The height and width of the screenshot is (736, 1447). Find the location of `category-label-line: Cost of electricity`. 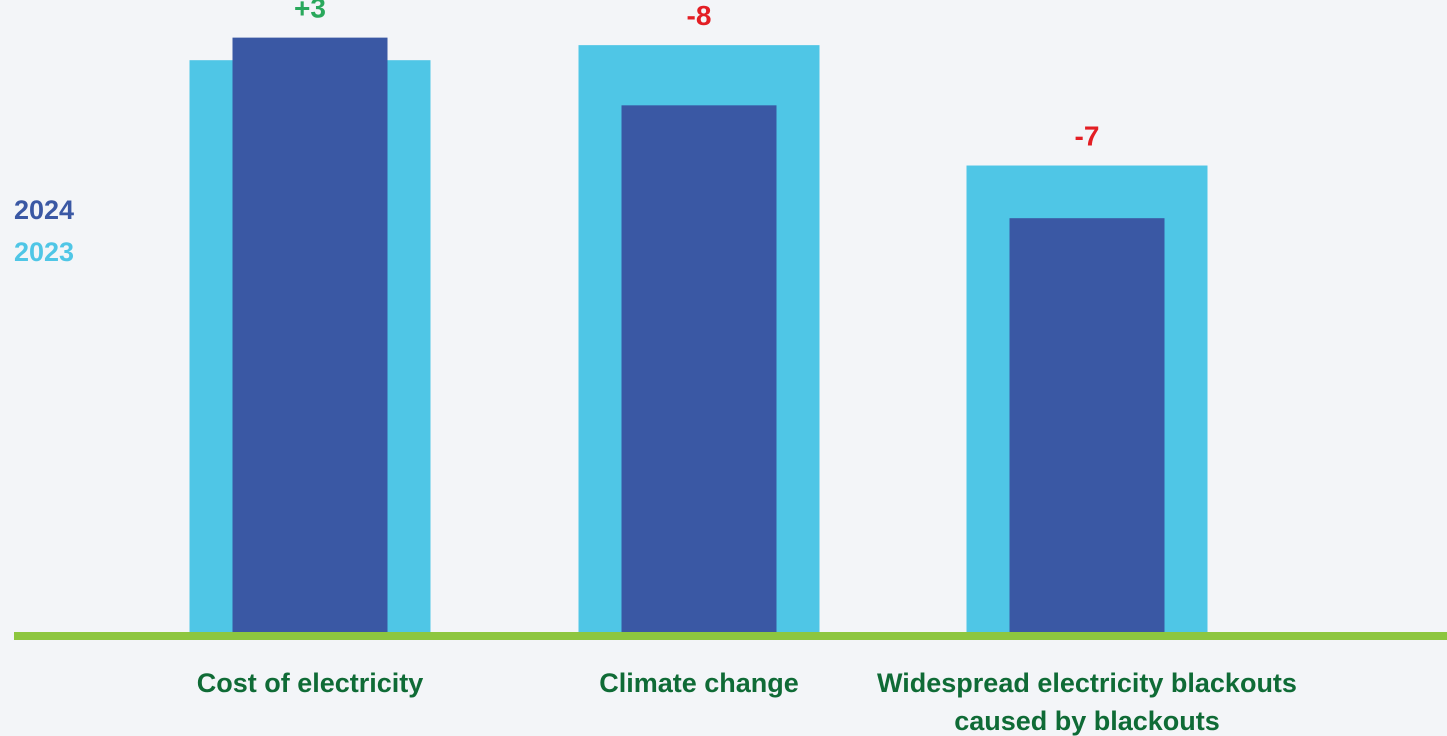

category-label-line: Cost of electricity is located at coordinates (310, 683).